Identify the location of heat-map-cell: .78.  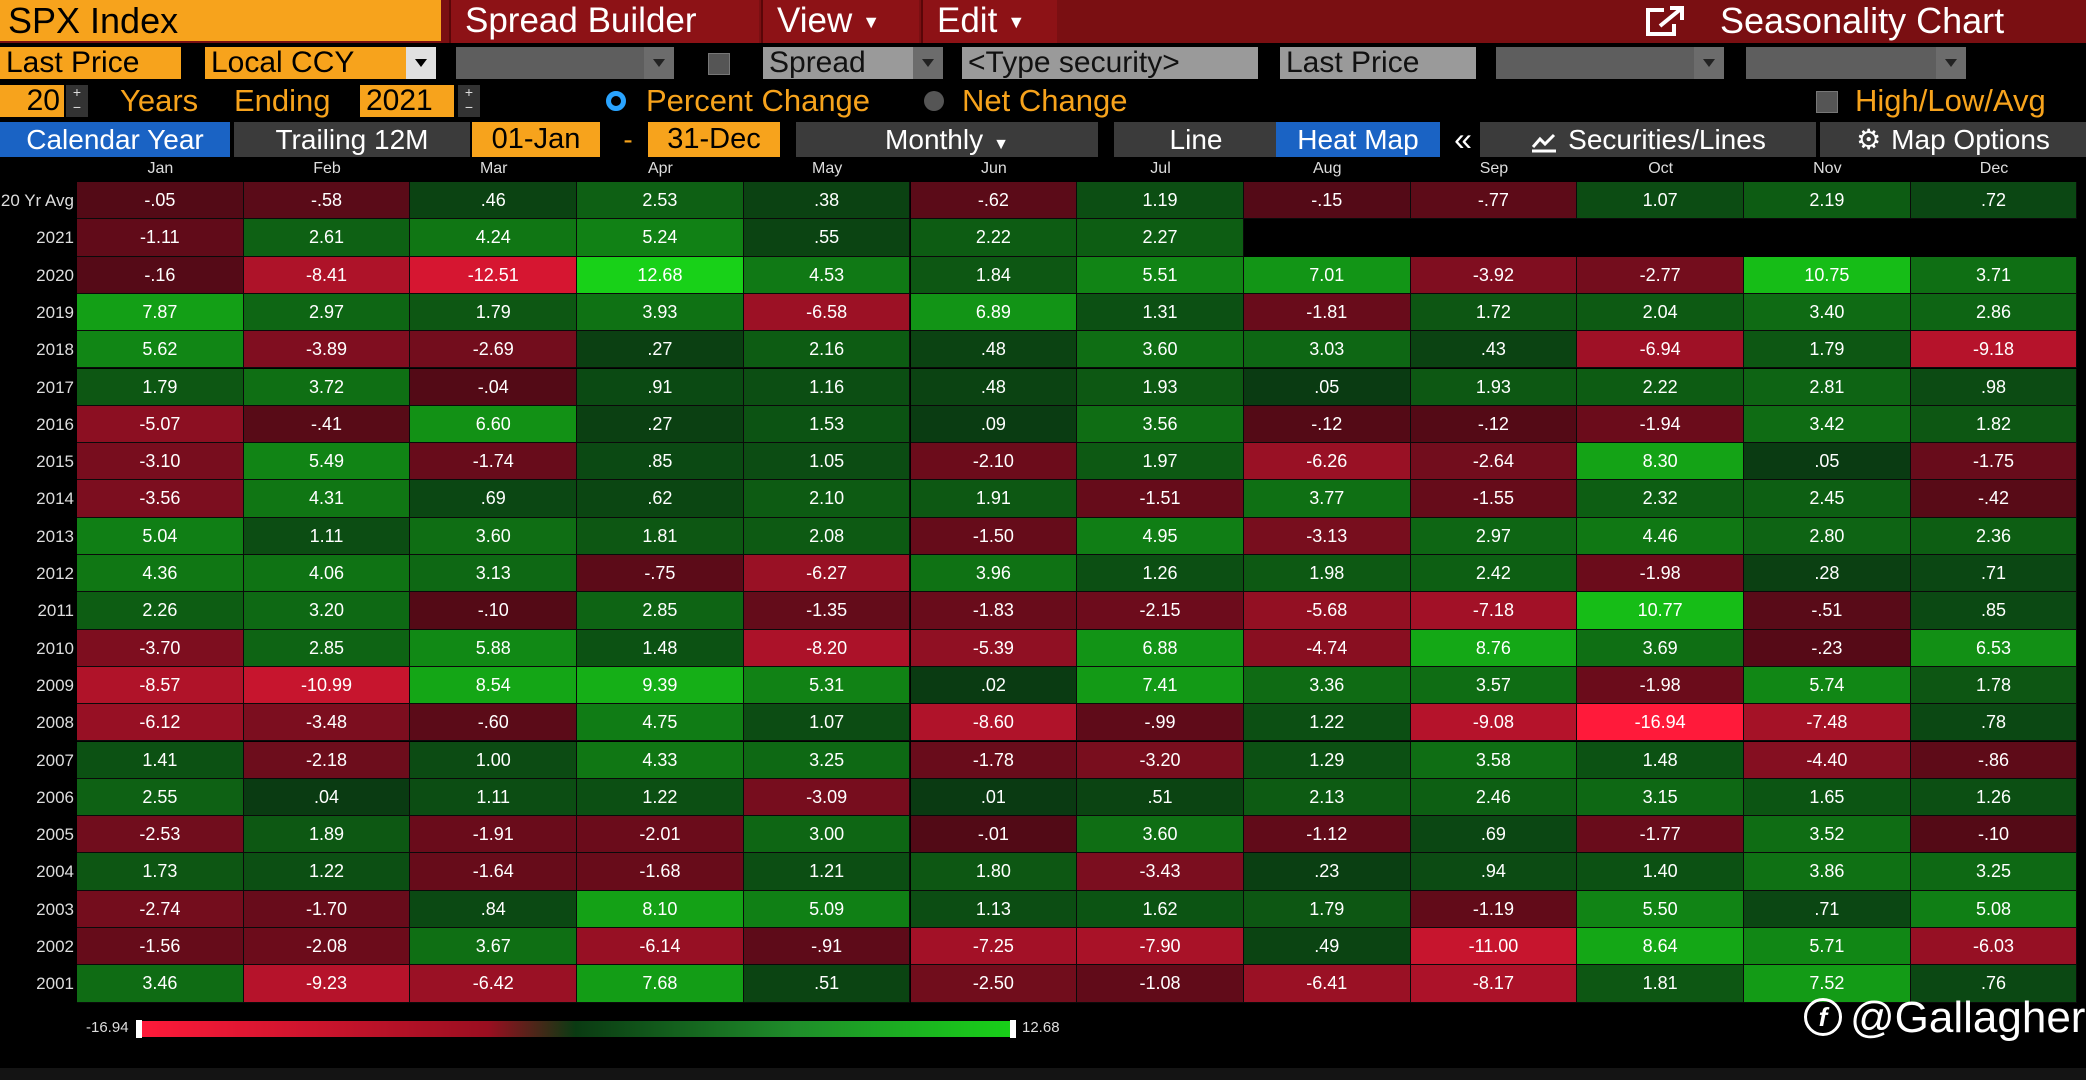
(1994, 723).